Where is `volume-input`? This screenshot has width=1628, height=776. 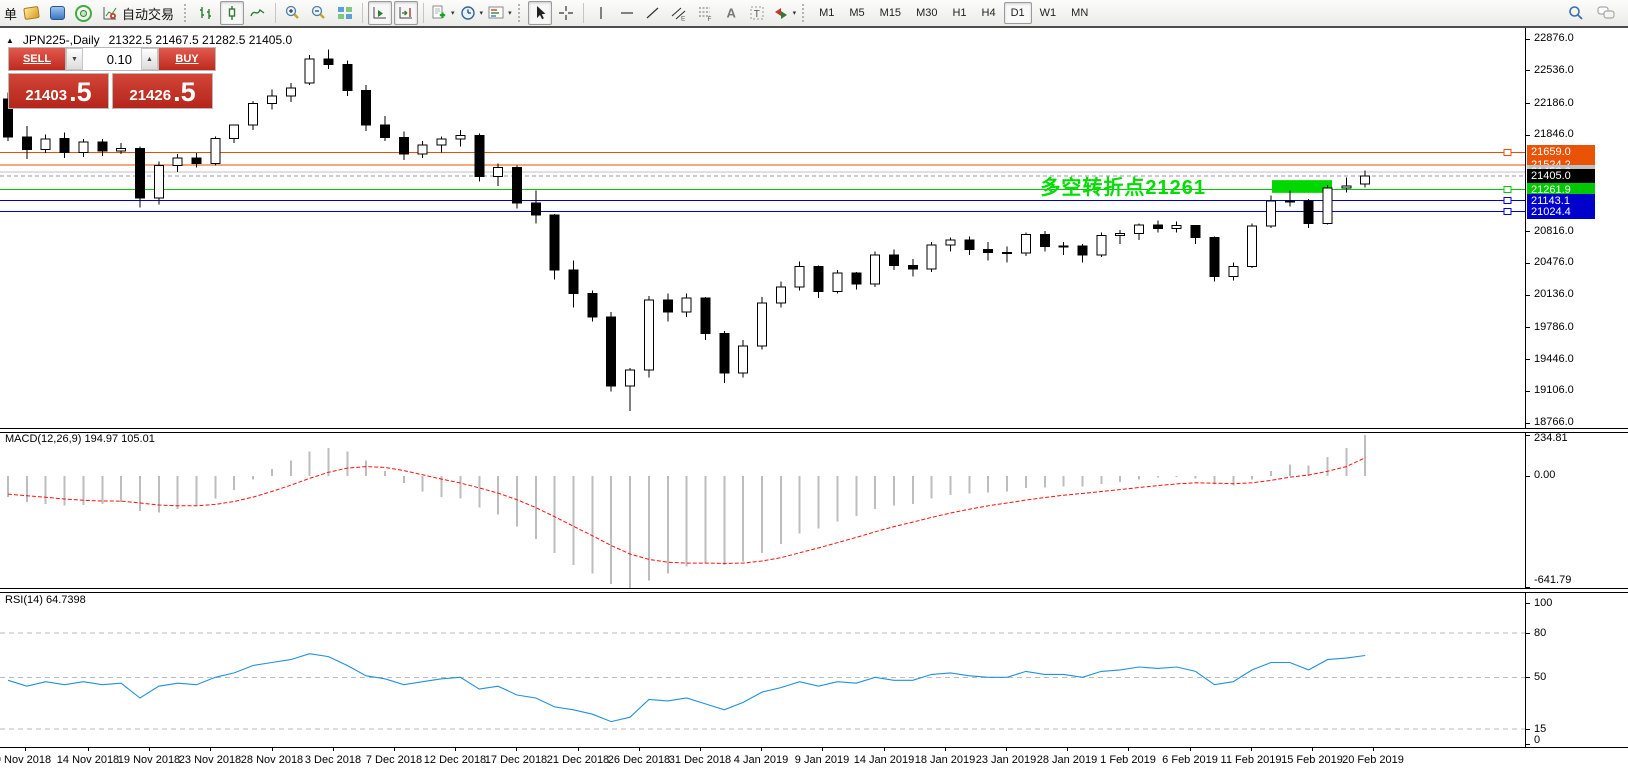
volume-input is located at coordinates (112, 59).